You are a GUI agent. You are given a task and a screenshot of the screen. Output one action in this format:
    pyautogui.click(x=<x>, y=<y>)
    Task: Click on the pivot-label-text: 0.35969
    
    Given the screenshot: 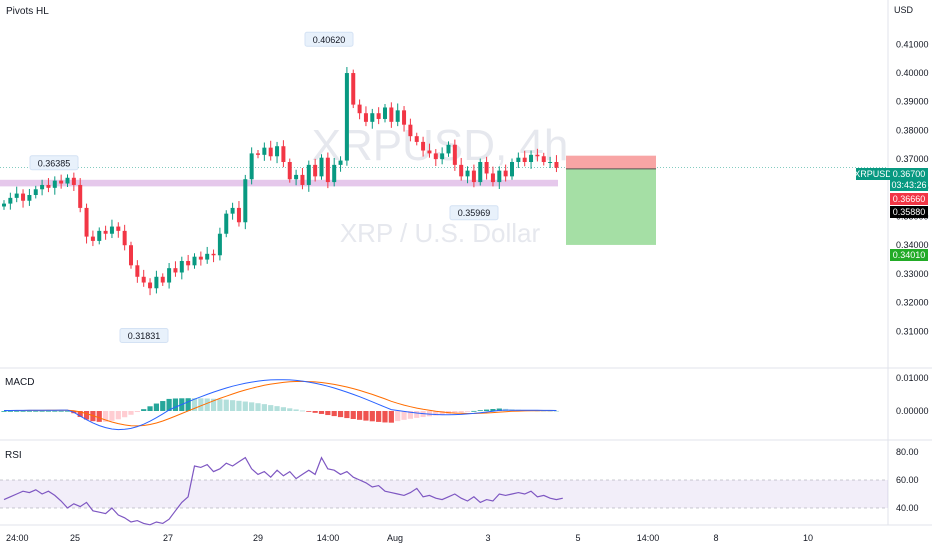 What is the action you would take?
    pyautogui.click(x=474, y=213)
    